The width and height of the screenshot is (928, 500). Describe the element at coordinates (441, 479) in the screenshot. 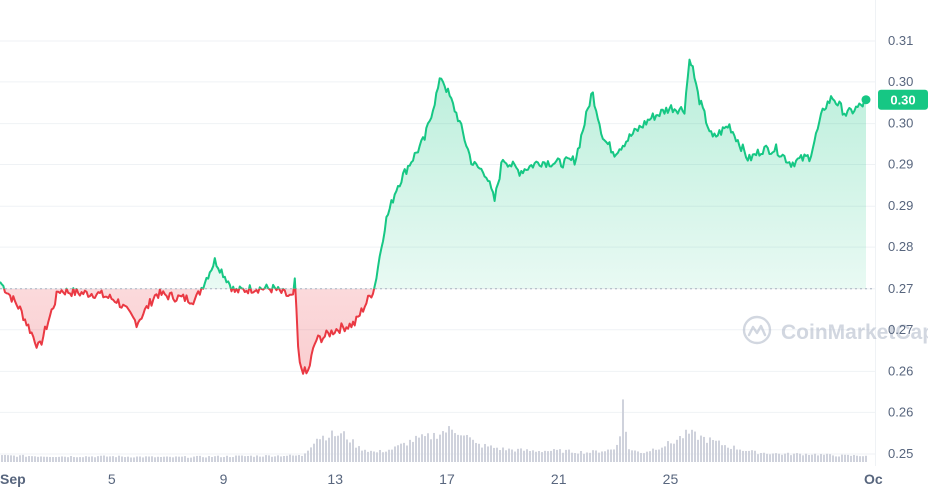

I see `x-axis: Sep 5 9 13 17 21 25 Oc` at that location.